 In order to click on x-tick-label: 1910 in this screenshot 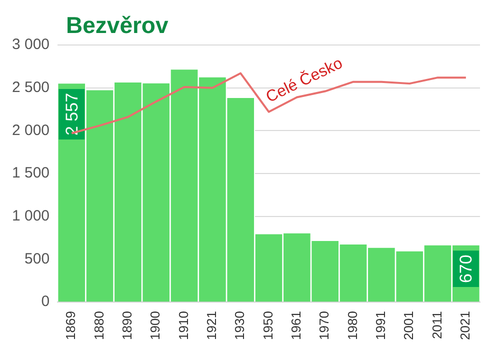, I will do `click(183, 325)`.